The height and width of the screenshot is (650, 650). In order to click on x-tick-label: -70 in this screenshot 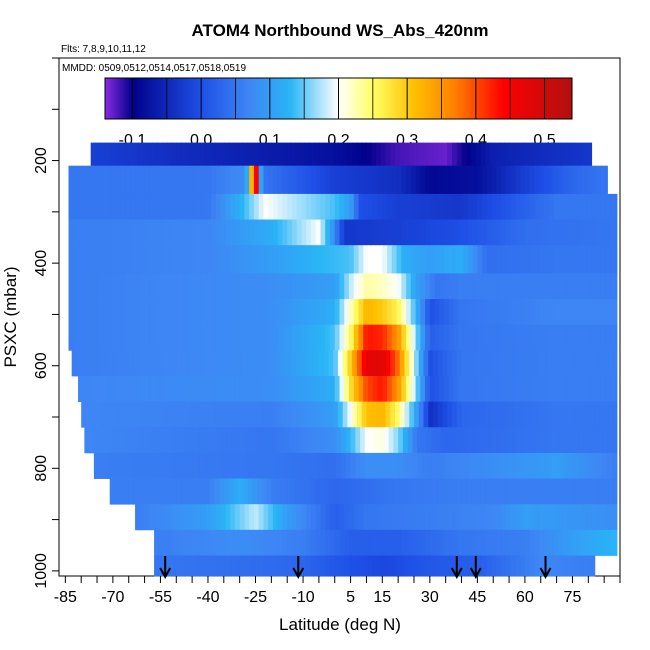, I will do `click(112, 597)`.